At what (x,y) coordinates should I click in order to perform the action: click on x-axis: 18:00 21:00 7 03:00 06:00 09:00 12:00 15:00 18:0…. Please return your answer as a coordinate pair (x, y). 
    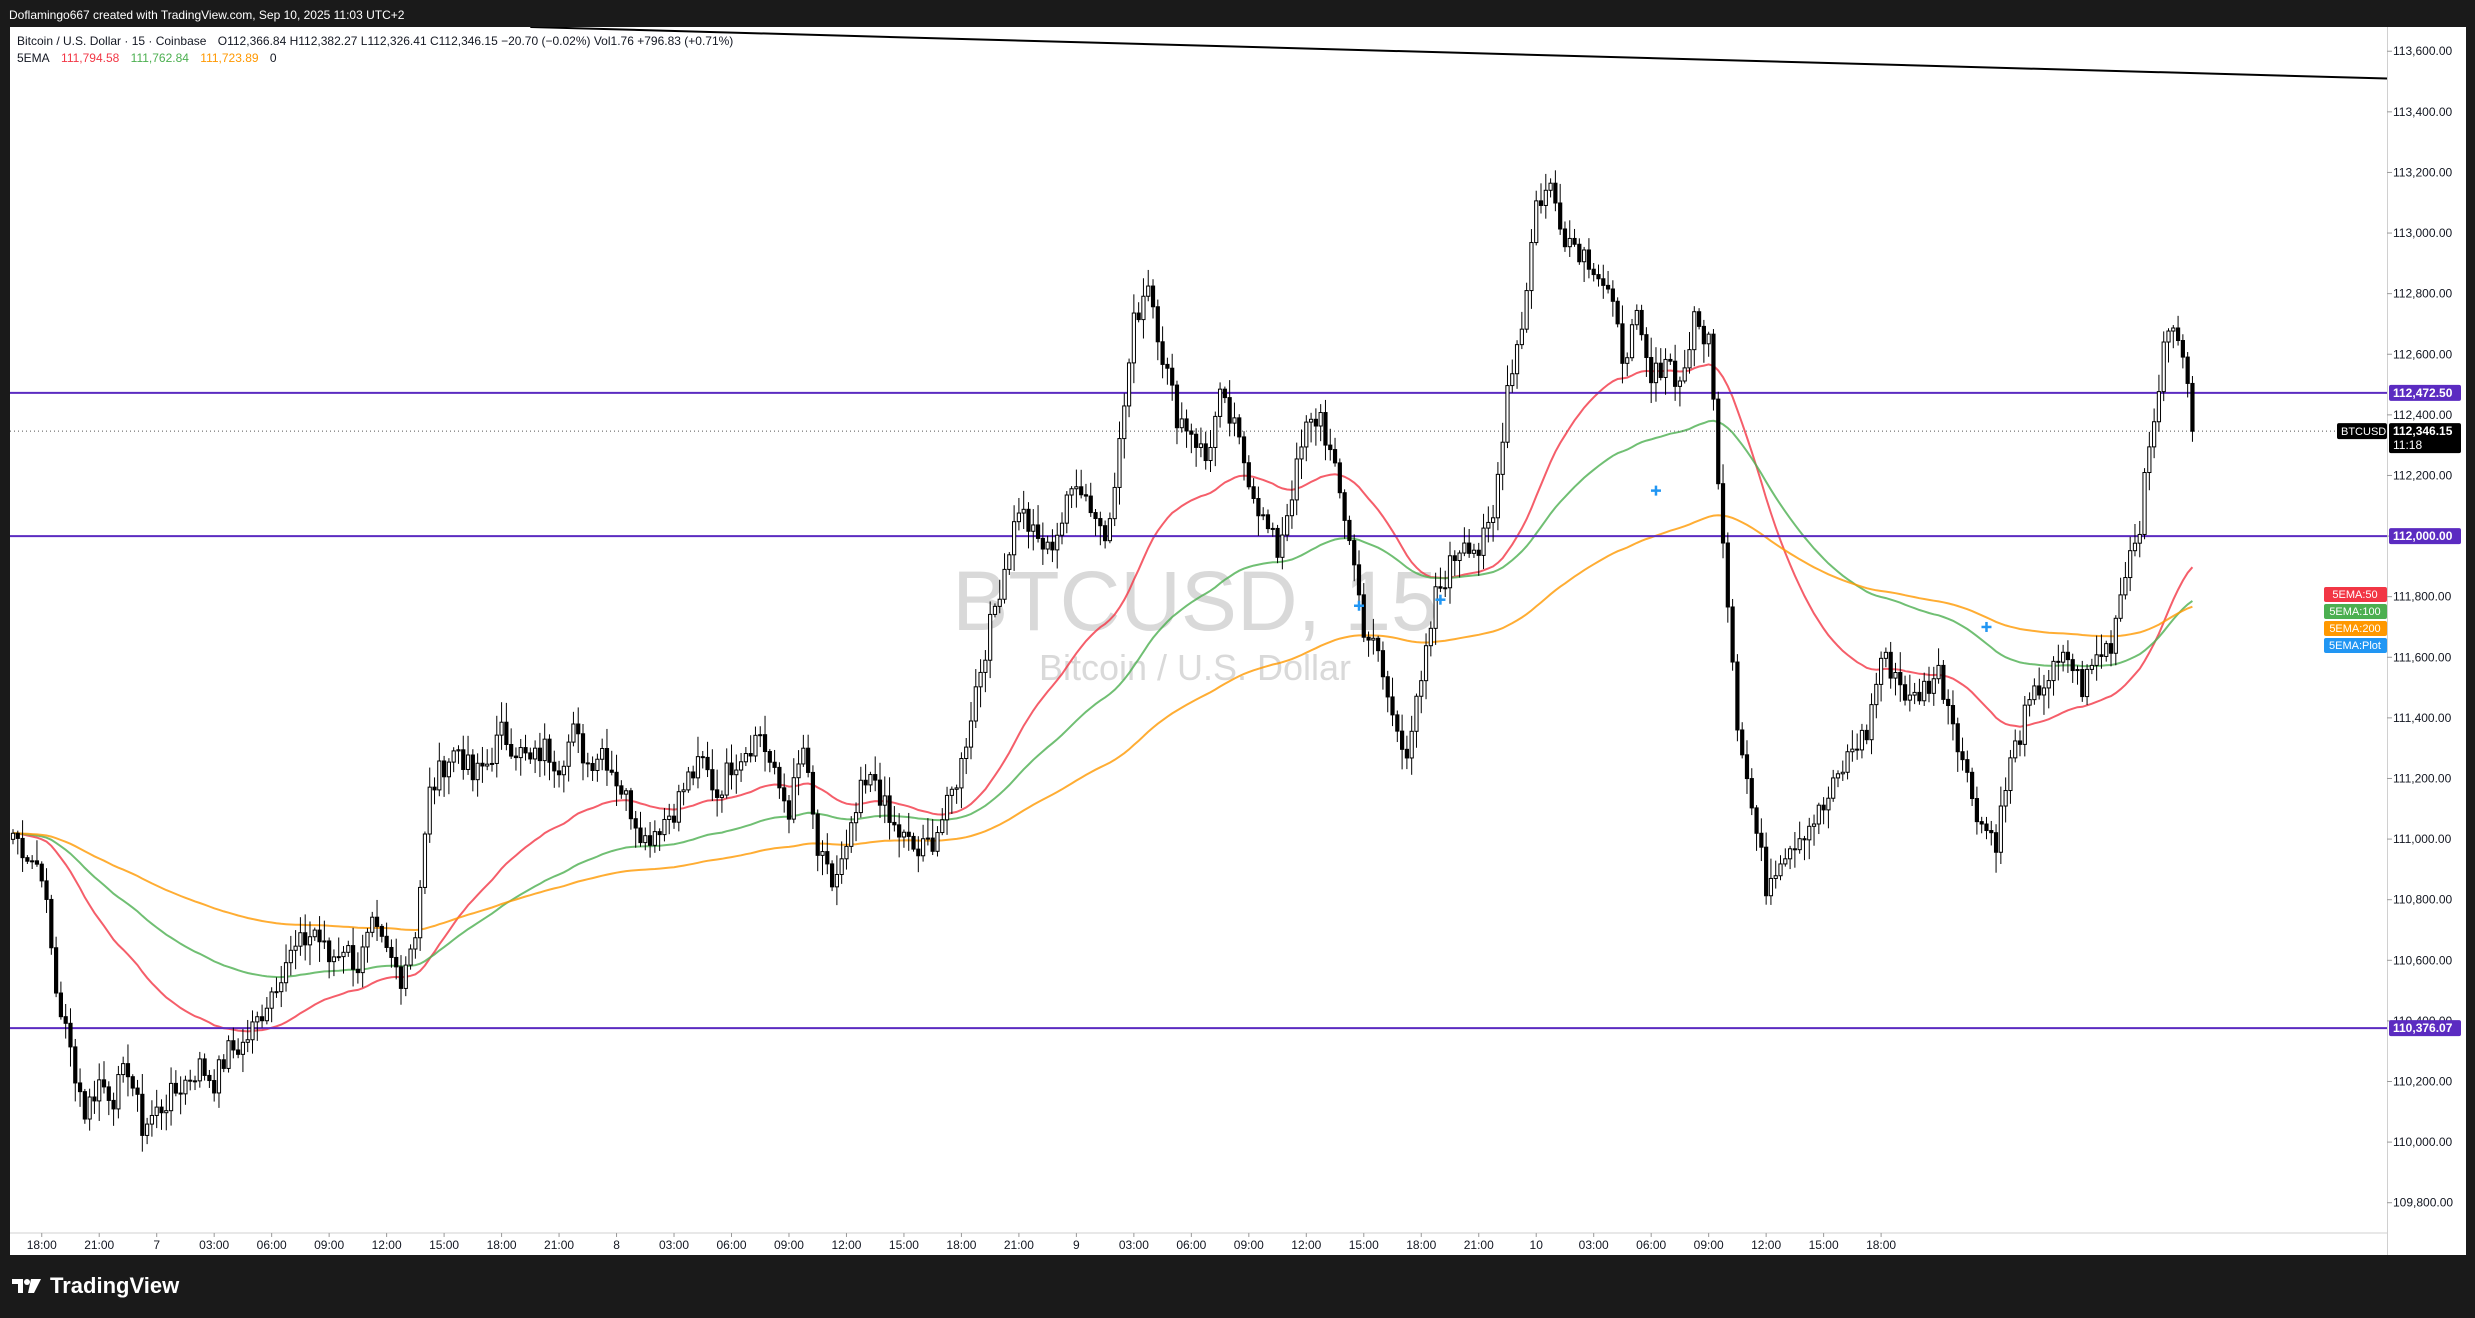
    Looking at the image, I should click on (1198, 1243).